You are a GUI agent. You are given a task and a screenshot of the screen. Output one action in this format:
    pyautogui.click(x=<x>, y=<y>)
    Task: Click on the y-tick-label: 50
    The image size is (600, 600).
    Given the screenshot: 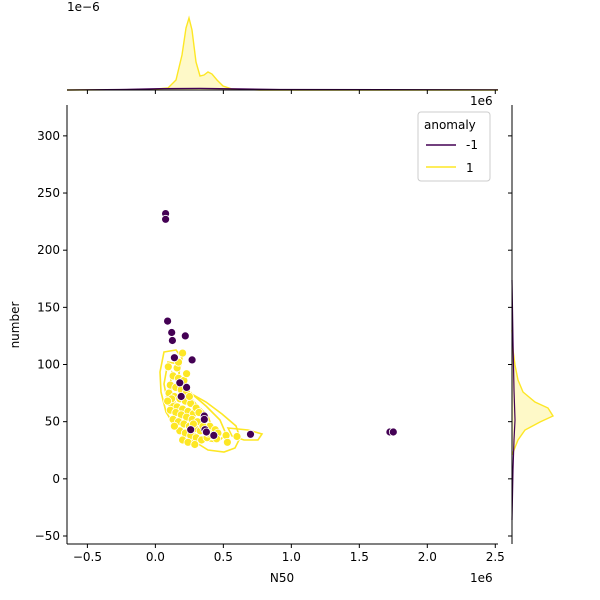 What is the action you would take?
    pyautogui.click(x=52, y=422)
    